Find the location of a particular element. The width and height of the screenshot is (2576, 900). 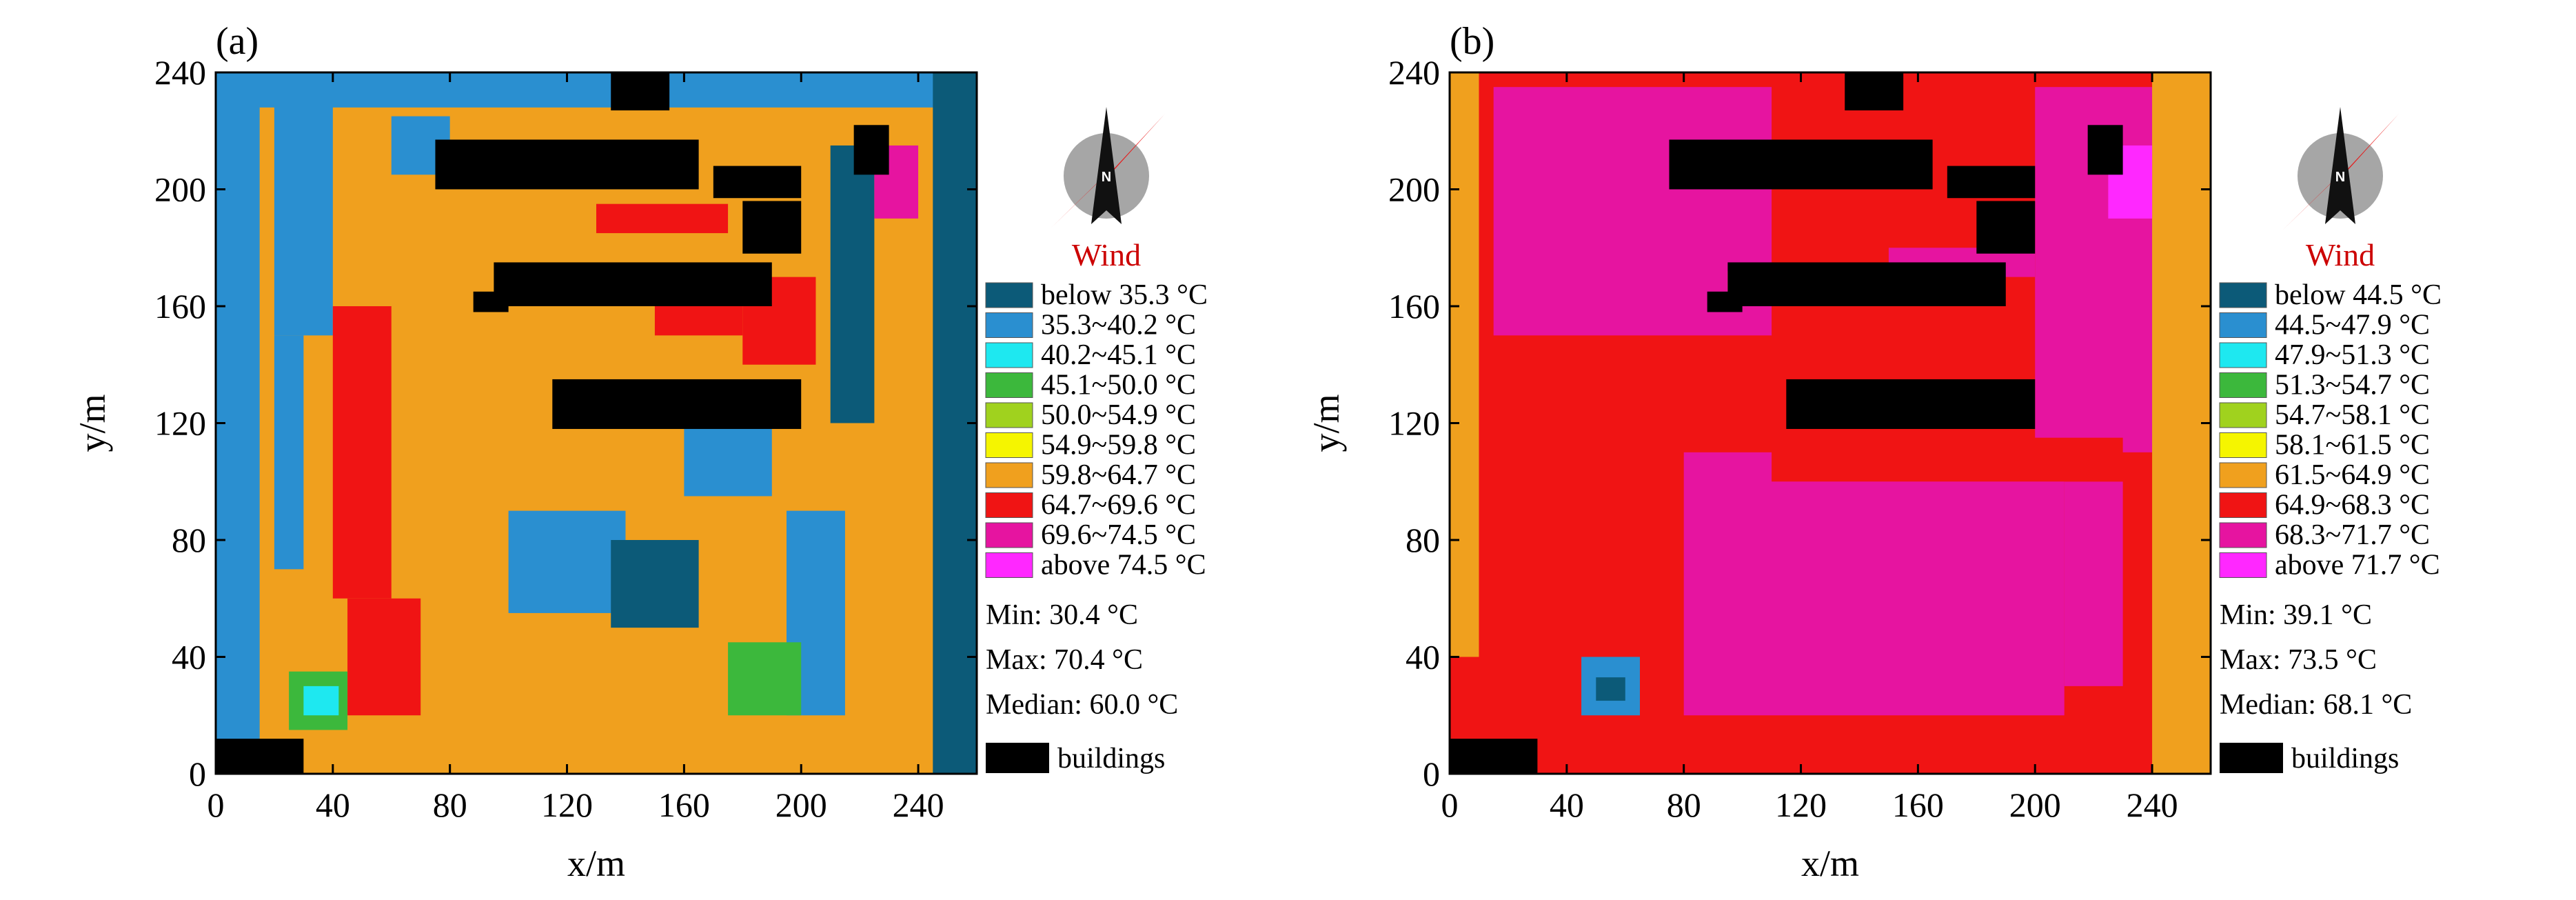

stat-text: Min: 39.1 °C is located at coordinates (2296, 615).